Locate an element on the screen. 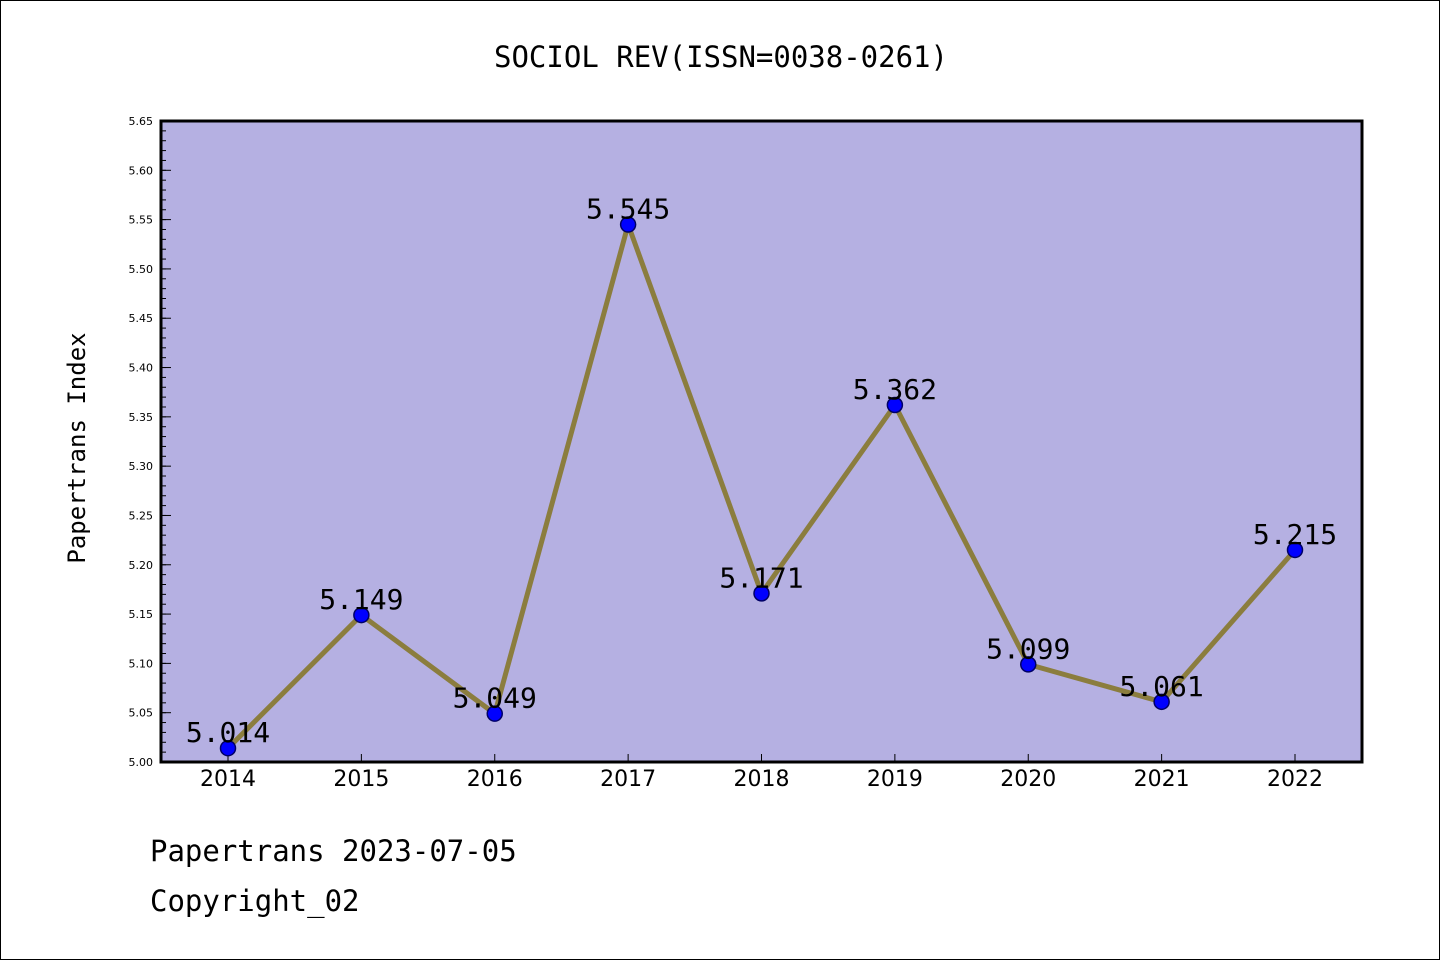 The width and height of the screenshot is (1440, 961). footer-copyright: Copyright_02 is located at coordinates (255, 901).